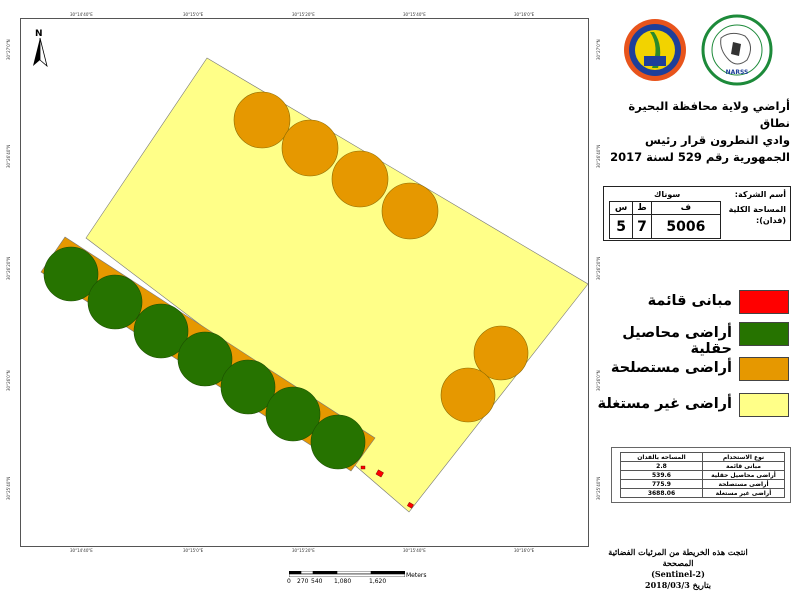 Image resolution: width=800 pixels, height=600 pixels. I want to click on top-tick: 30°16'0"E, so click(524, 14).